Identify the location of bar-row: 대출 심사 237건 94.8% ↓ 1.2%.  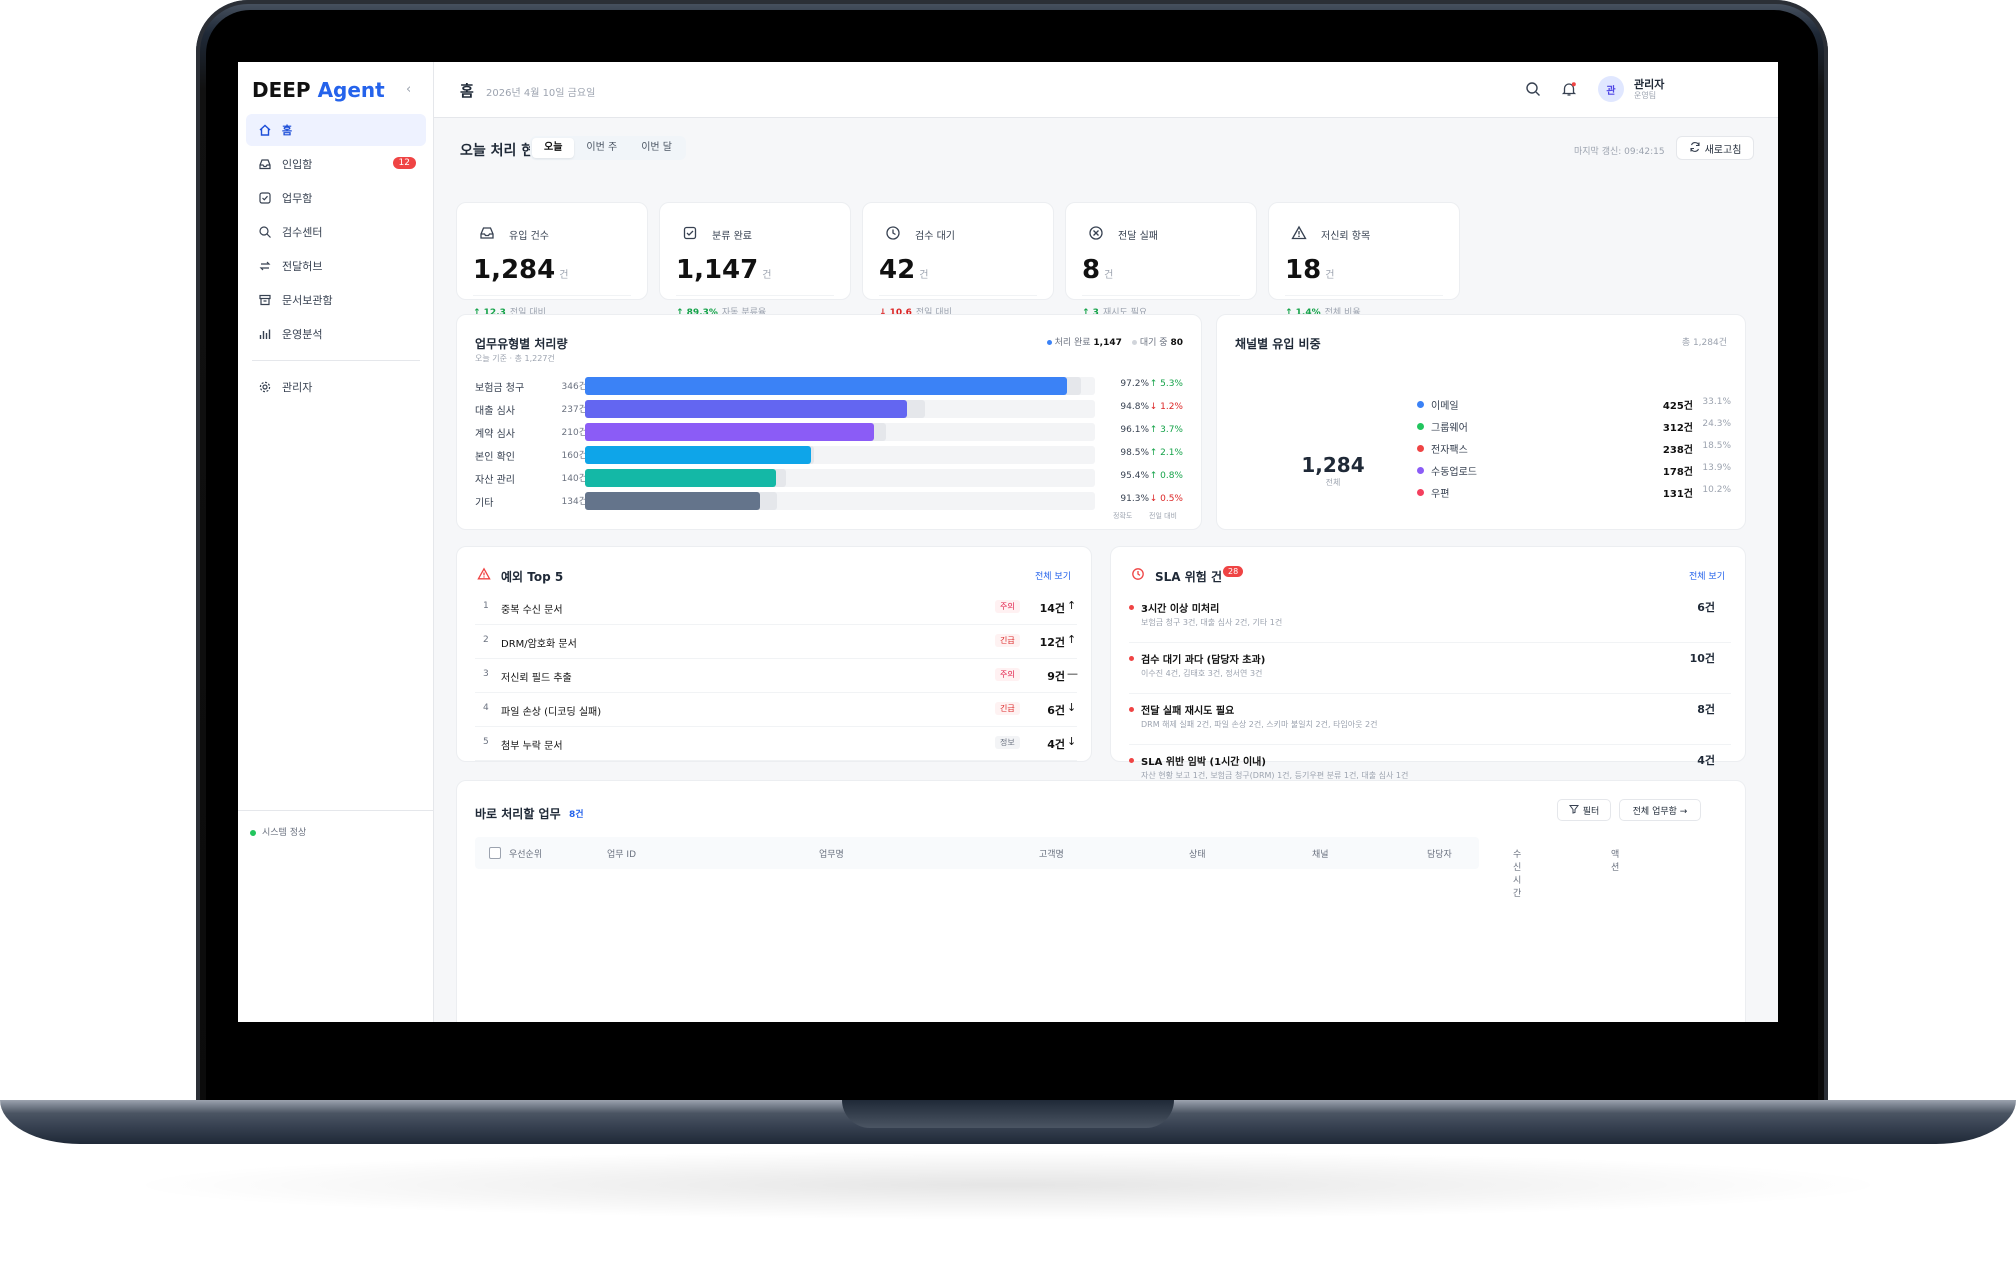
(831, 409).